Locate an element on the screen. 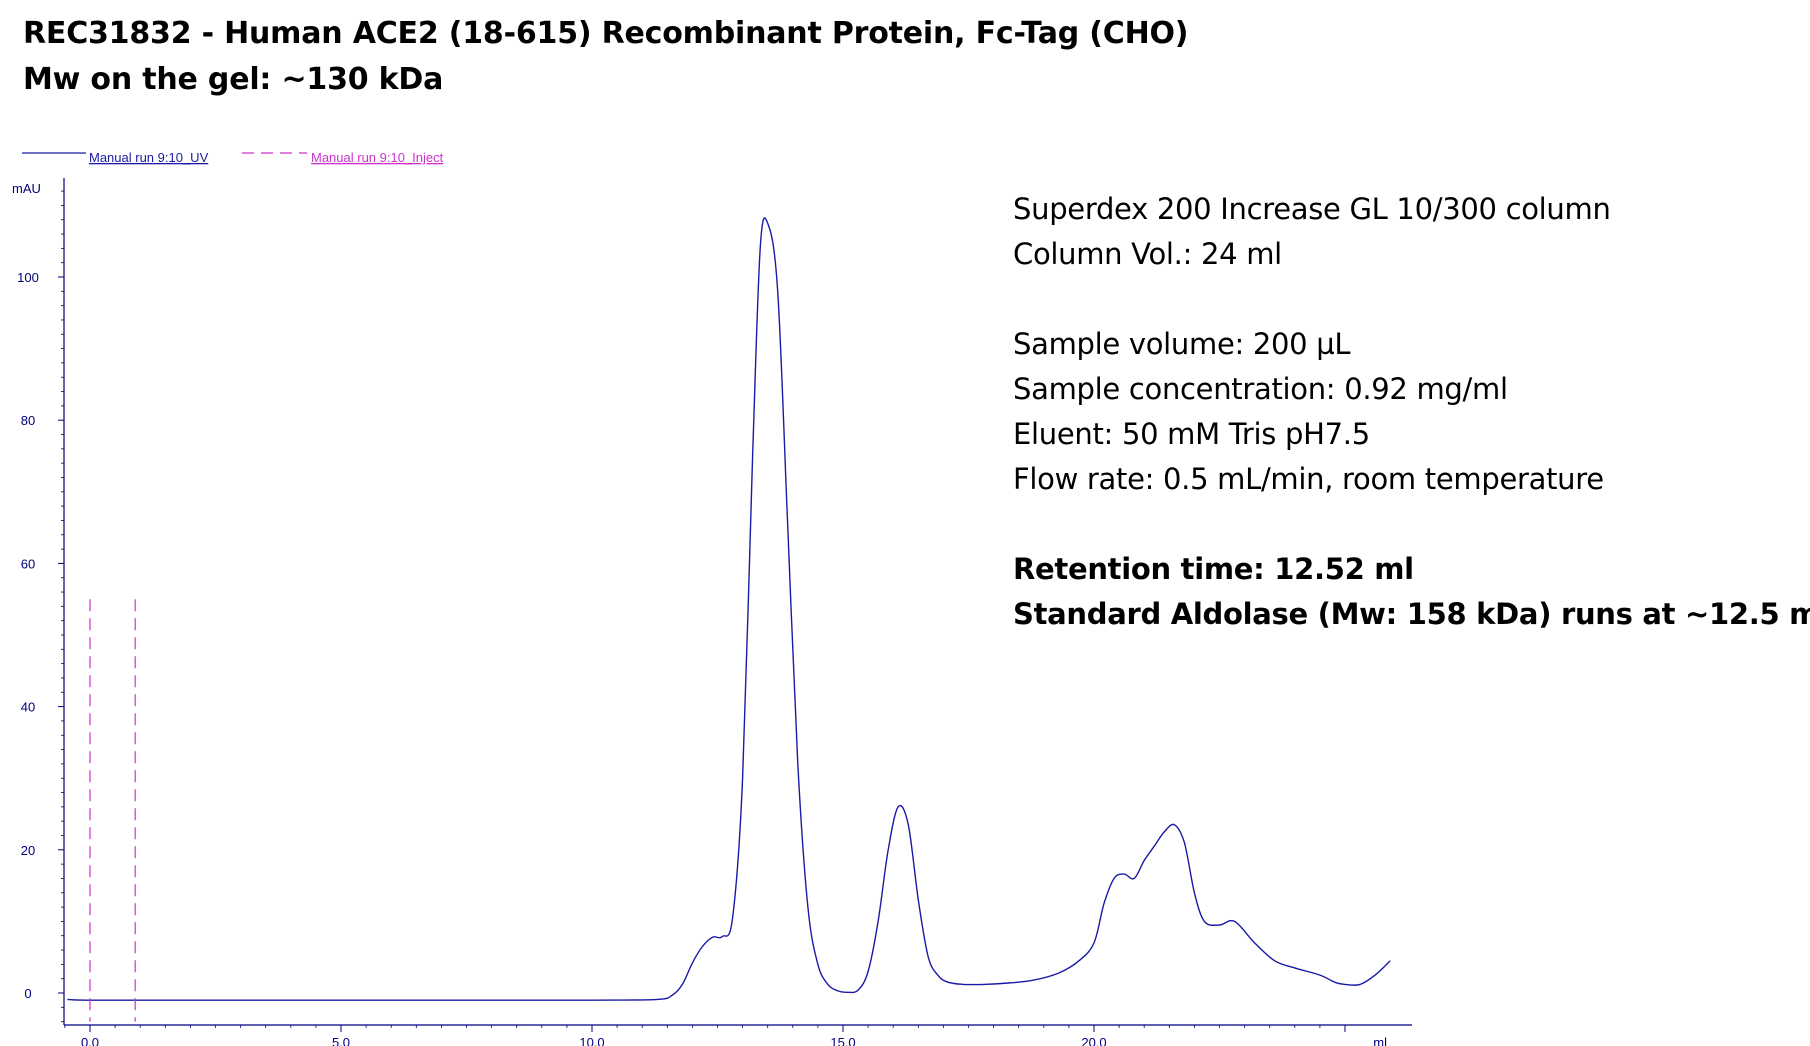 The height and width of the screenshot is (1046, 1810). x-tick-label: 15.0 is located at coordinates (842, 1040).